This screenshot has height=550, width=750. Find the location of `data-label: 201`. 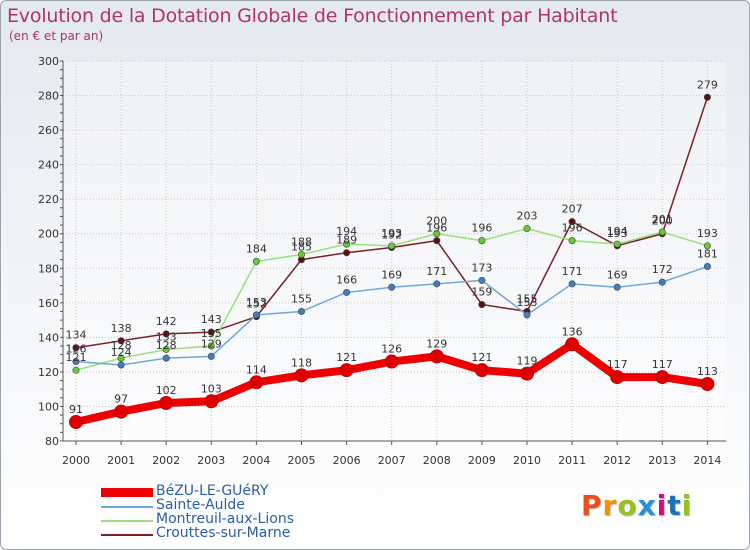

data-label: 201 is located at coordinates (662, 219).